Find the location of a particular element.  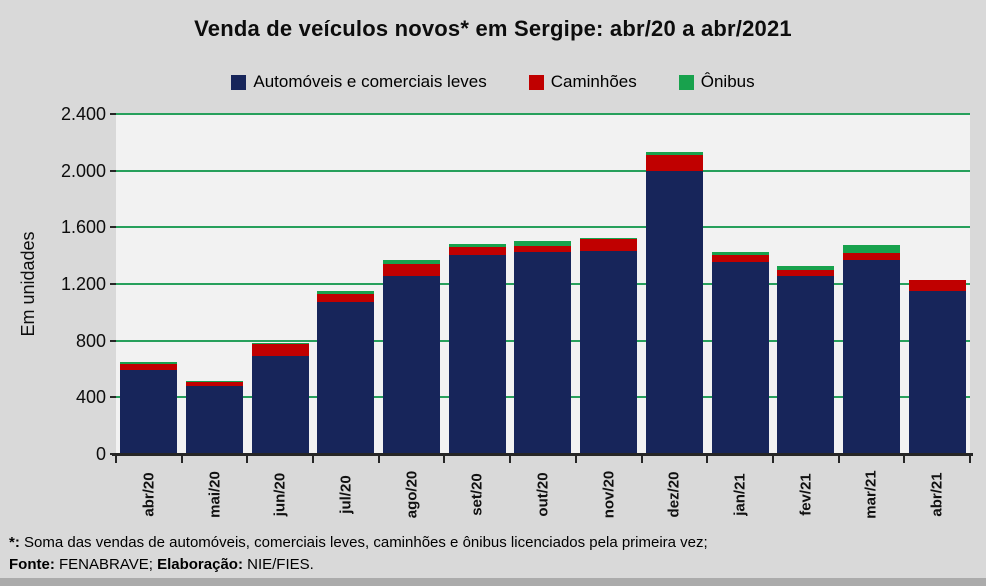

x-tick-label-mar/21: mar/21 is located at coordinates (871, 494).